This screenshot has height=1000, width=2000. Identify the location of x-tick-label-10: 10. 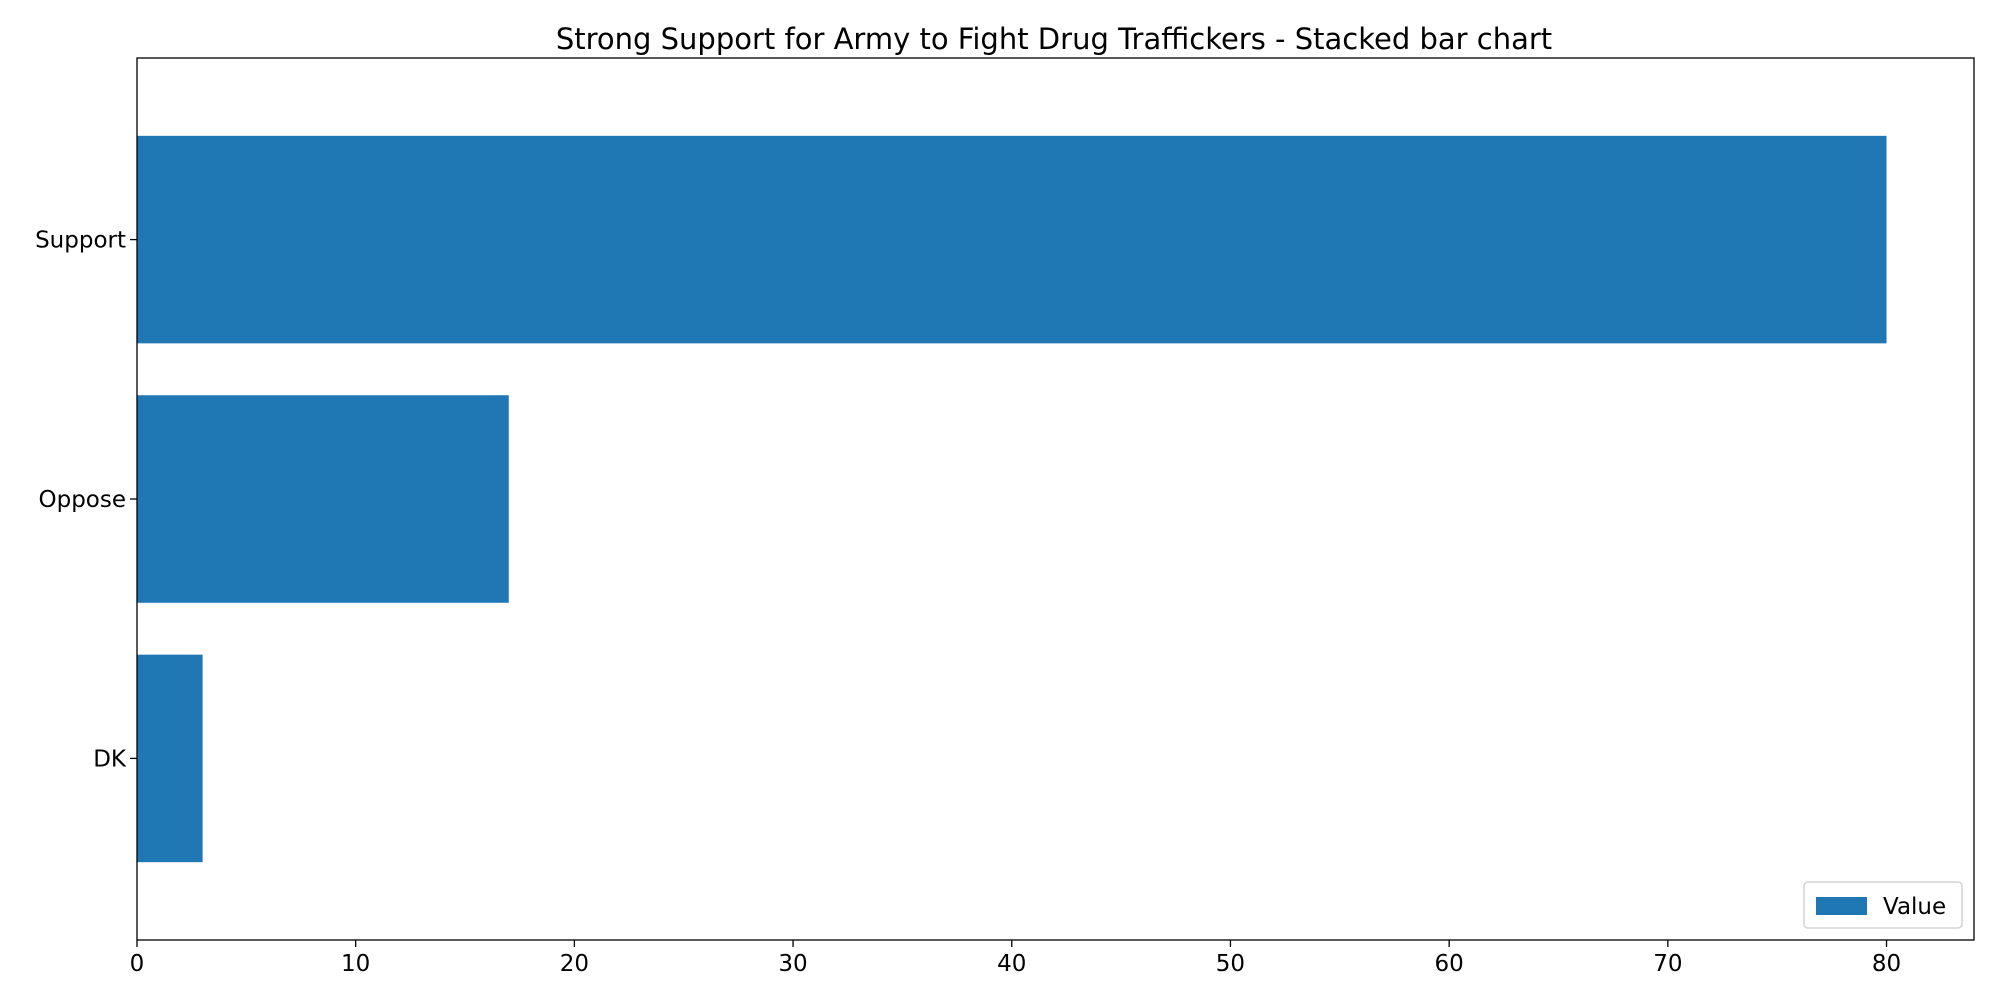
(355, 964).